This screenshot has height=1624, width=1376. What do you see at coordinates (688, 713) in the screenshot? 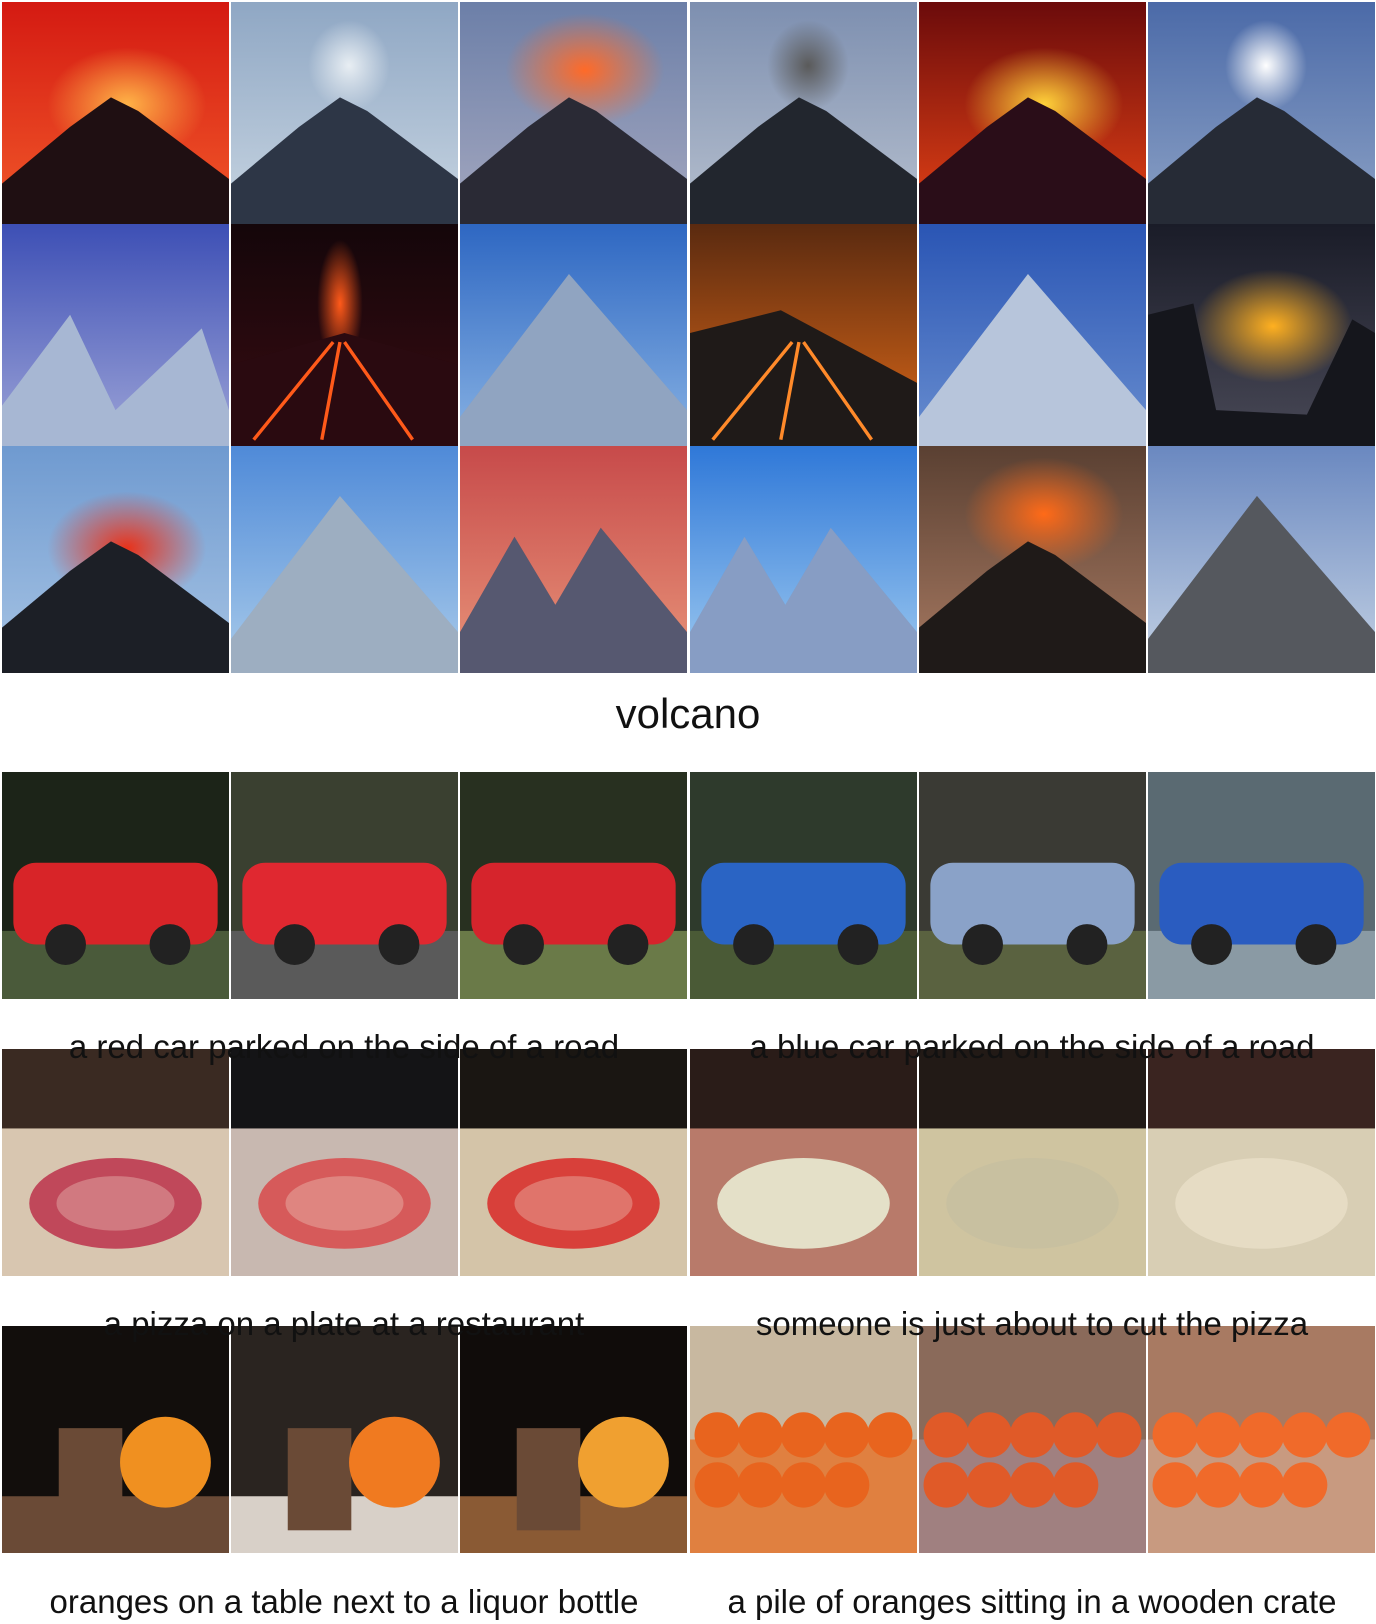
I see `volcano-caption: volcano` at bounding box center [688, 713].